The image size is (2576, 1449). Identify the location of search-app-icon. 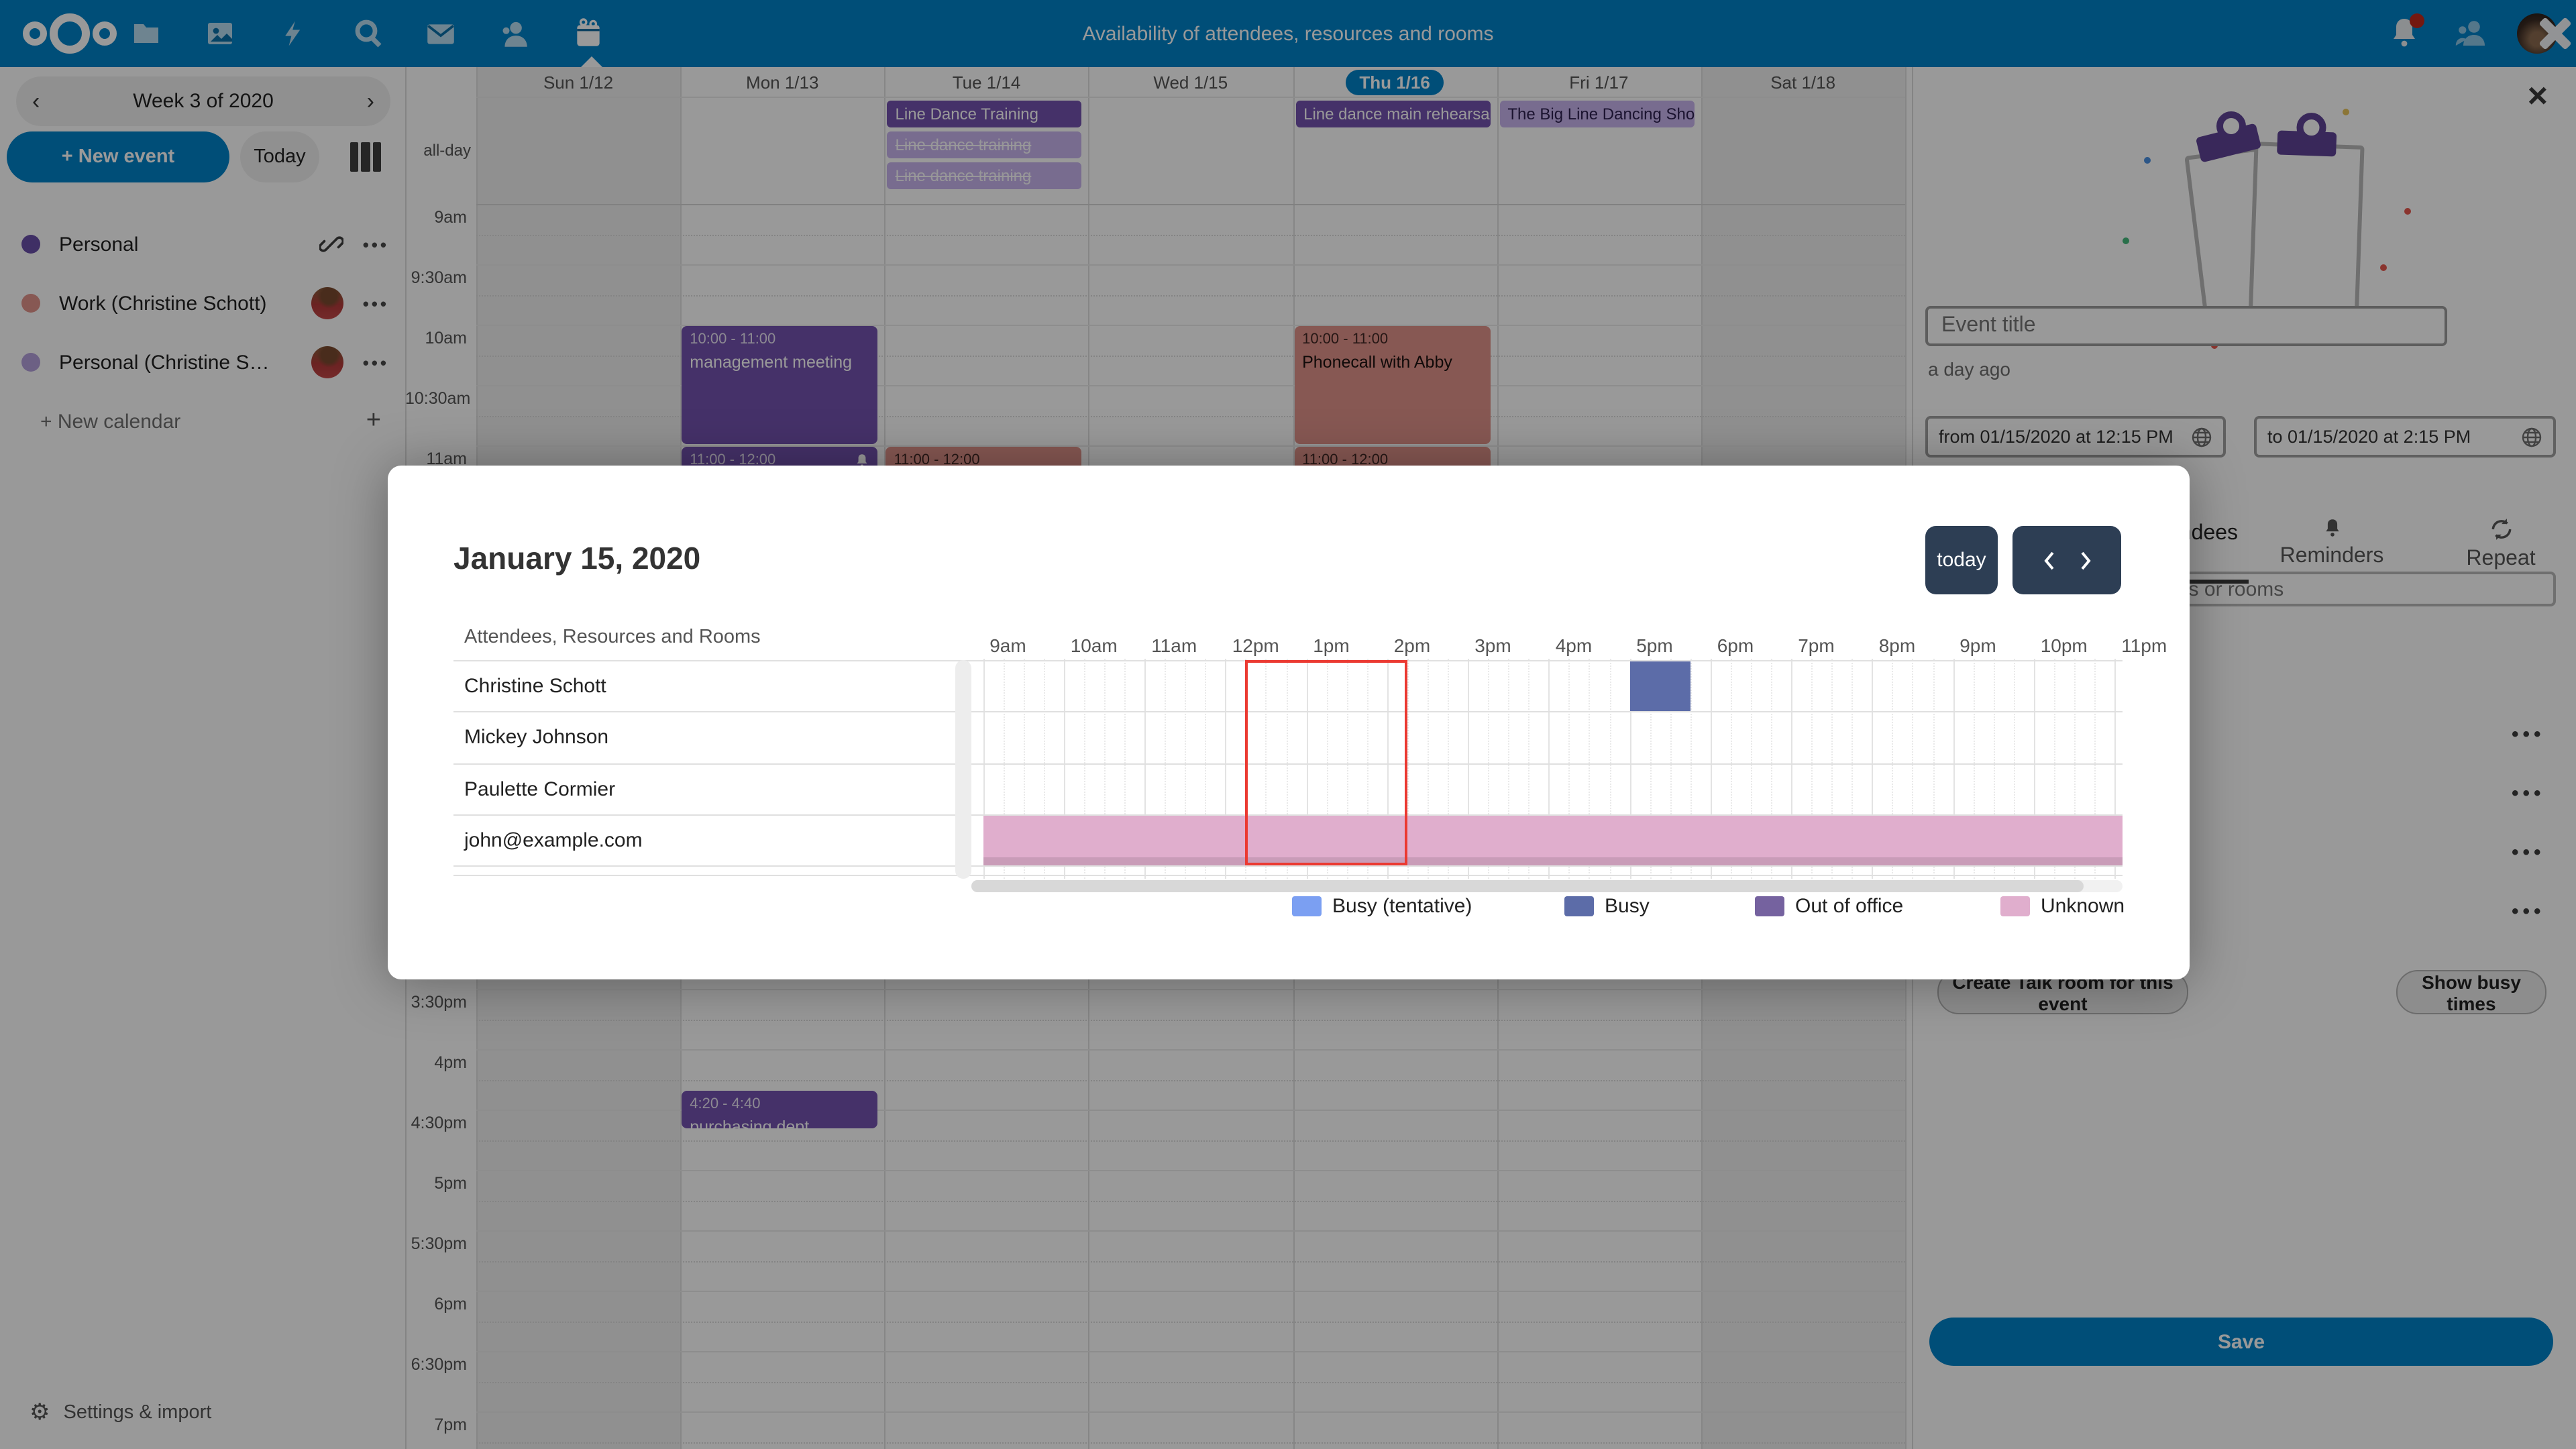
(367, 33).